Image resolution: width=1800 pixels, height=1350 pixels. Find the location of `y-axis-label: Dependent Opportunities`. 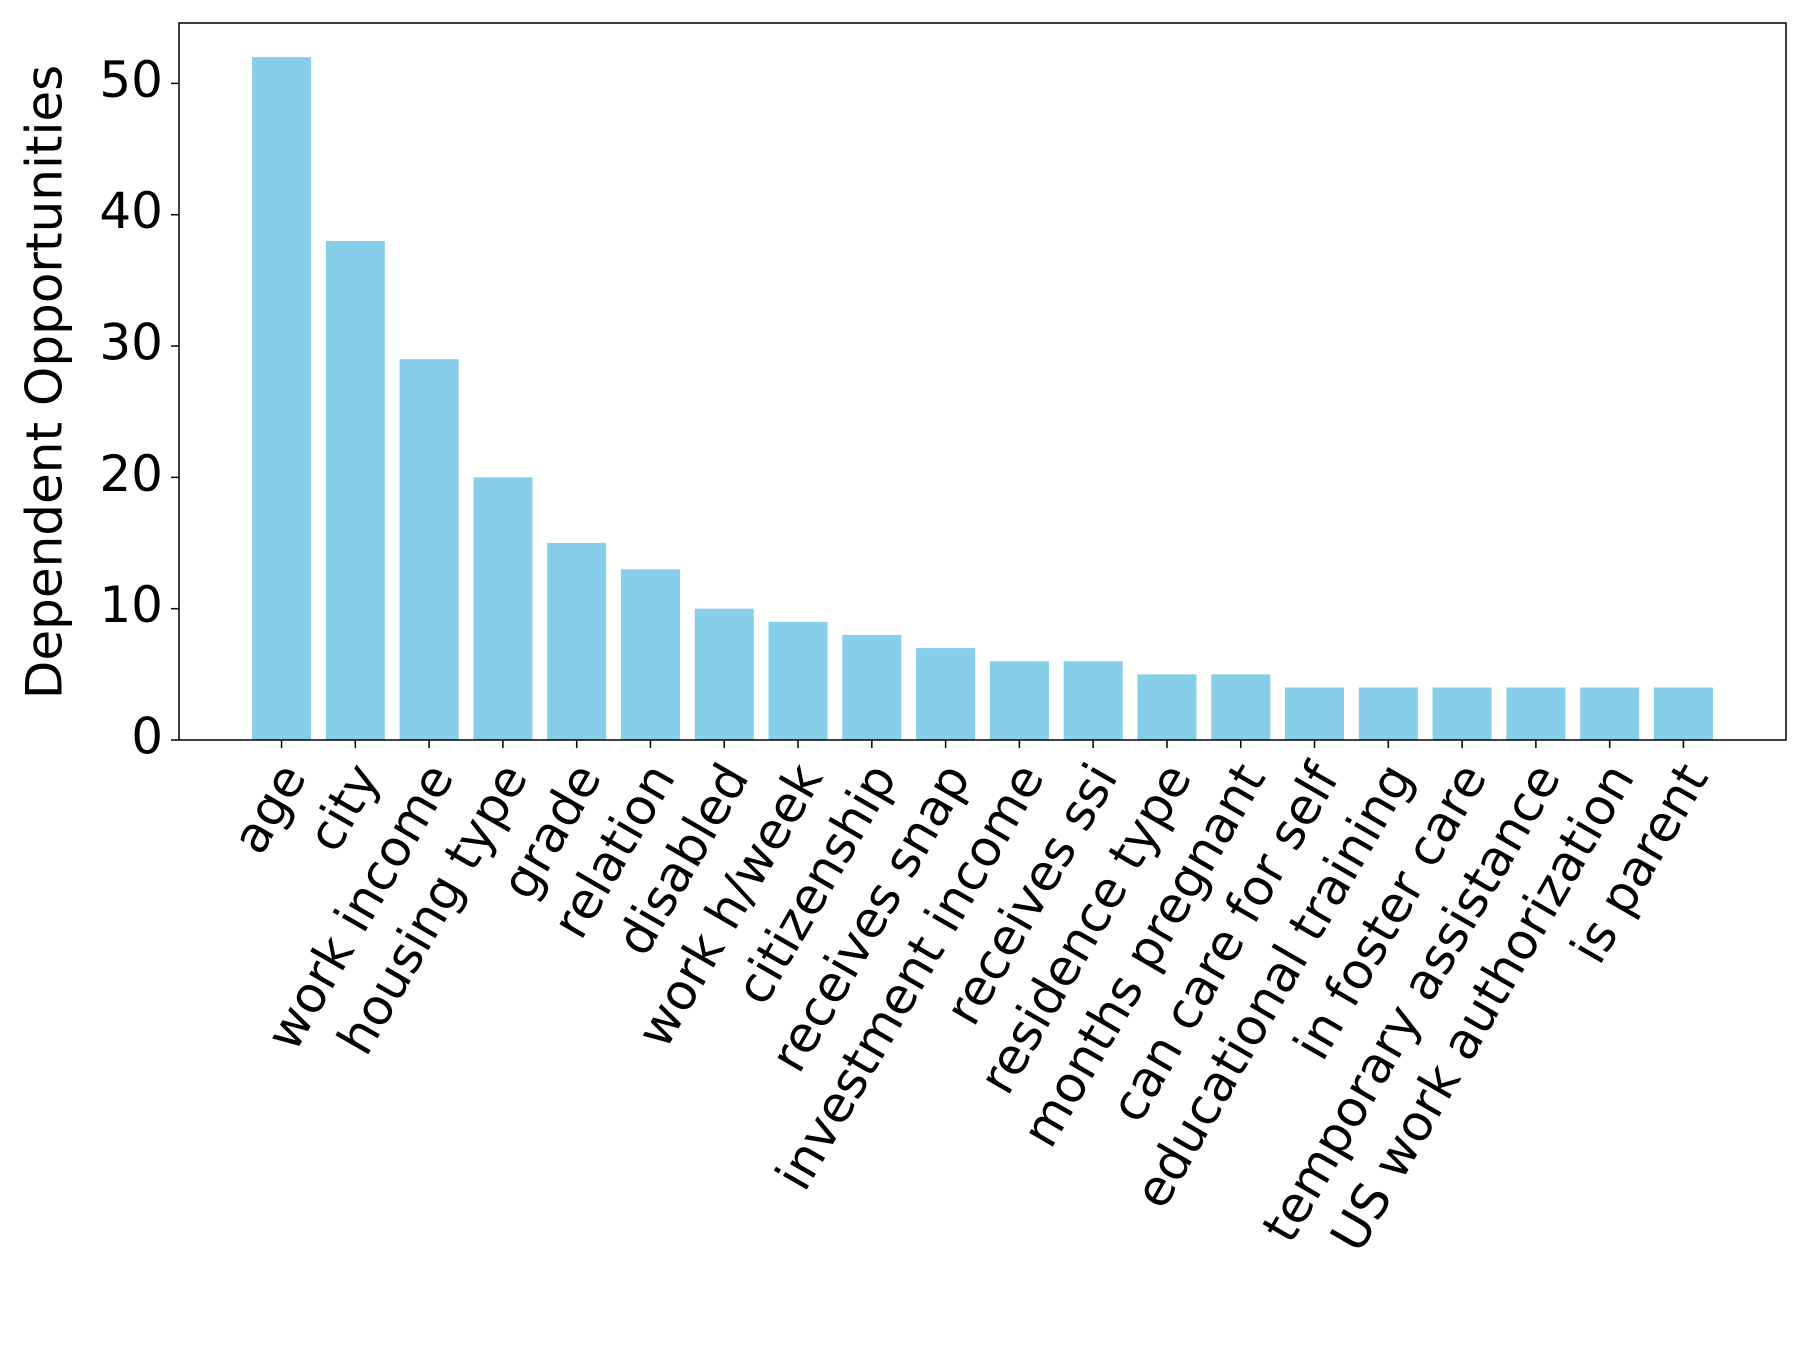

y-axis-label: Dependent Opportunities is located at coordinates (45, 382).